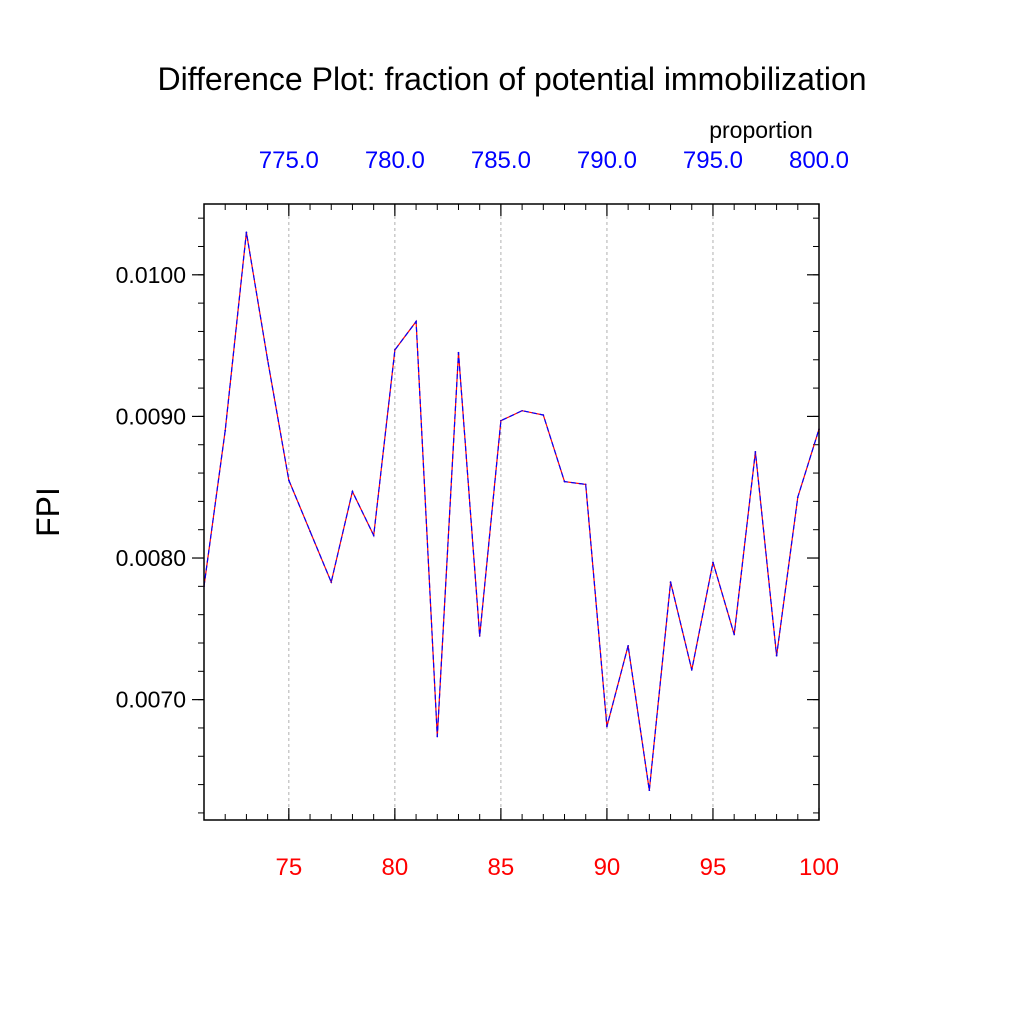  What do you see at coordinates (151, 416) in the screenshot?
I see `y-tick-label: 0.0090` at bounding box center [151, 416].